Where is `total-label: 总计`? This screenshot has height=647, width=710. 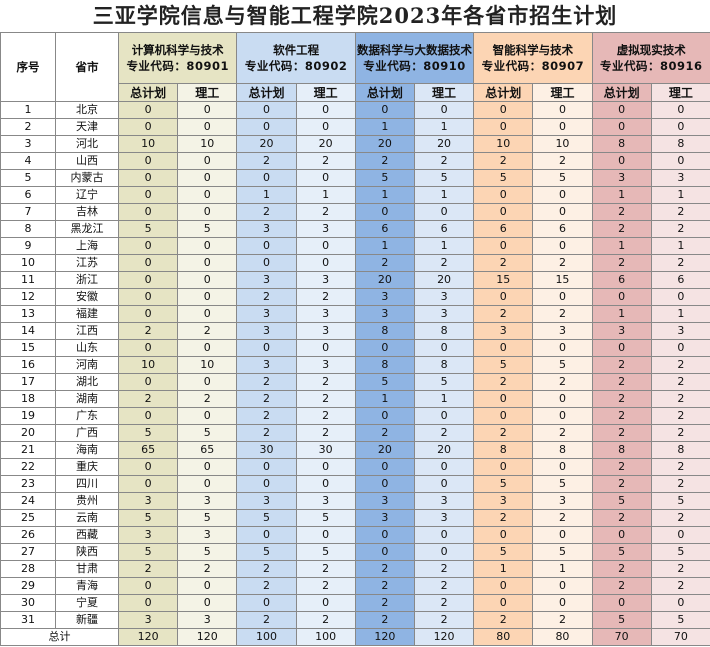
total-label: 总计 is located at coordinates (59, 637).